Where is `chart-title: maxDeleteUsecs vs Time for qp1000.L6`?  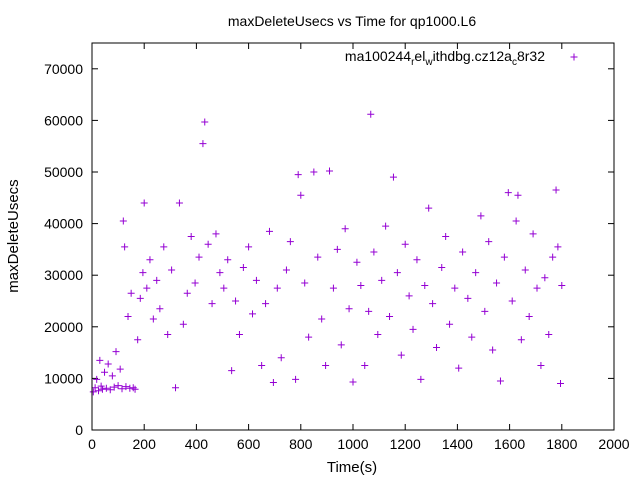
chart-title: maxDeleteUsecs vs Time for qp1000.L6 is located at coordinates (352, 21).